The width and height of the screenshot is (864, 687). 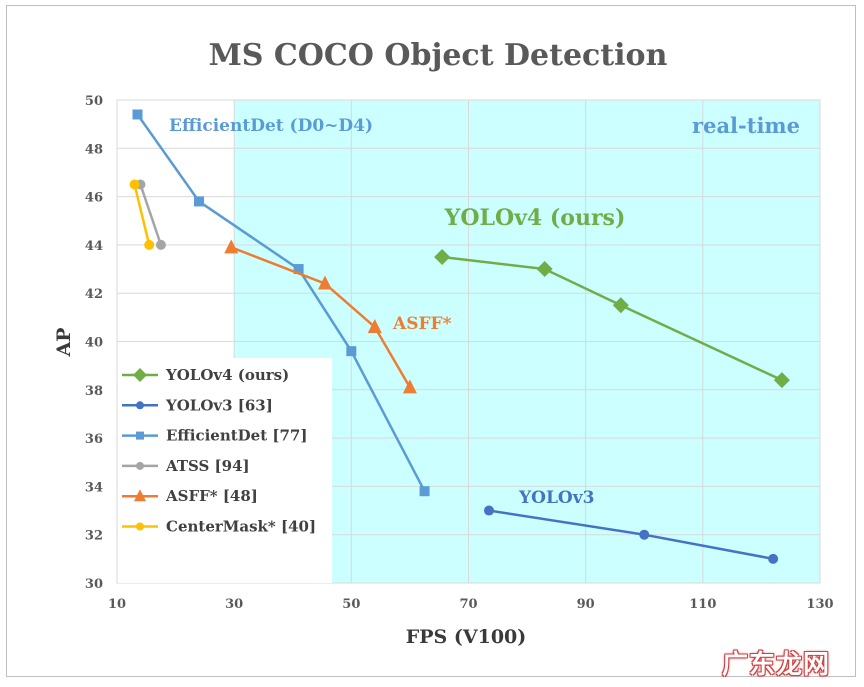 What do you see at coordinates (94, 294) in the screenshot?
I see `y-tick-label: 42` at bounding box center [94, 294].